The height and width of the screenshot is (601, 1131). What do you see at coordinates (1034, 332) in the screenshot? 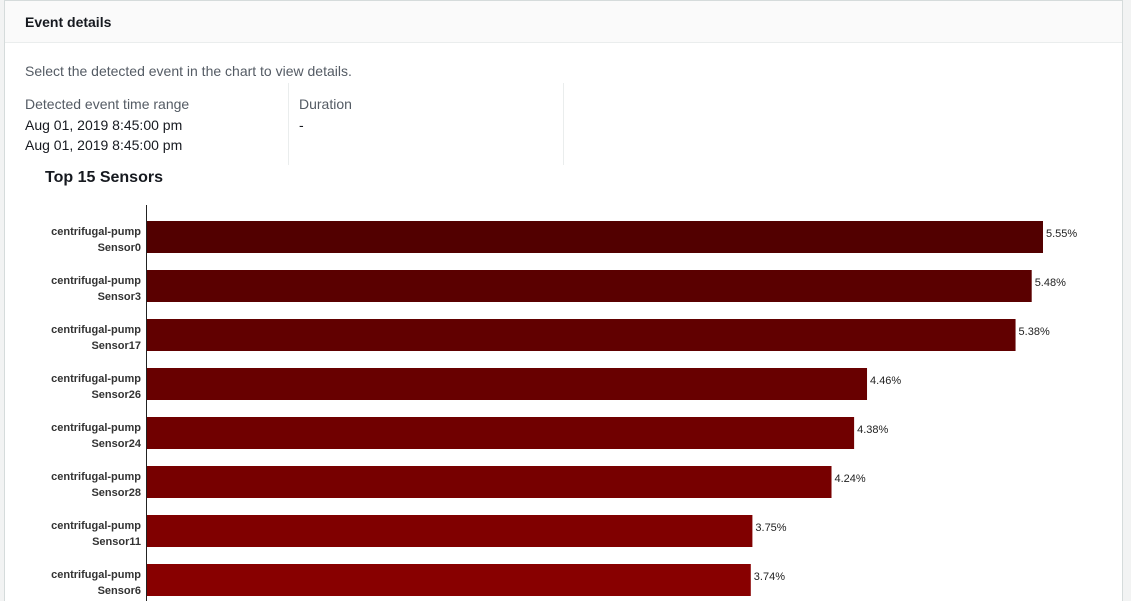
I see `bar-value-label: 5.38%` at bounding box center [1034, 332].